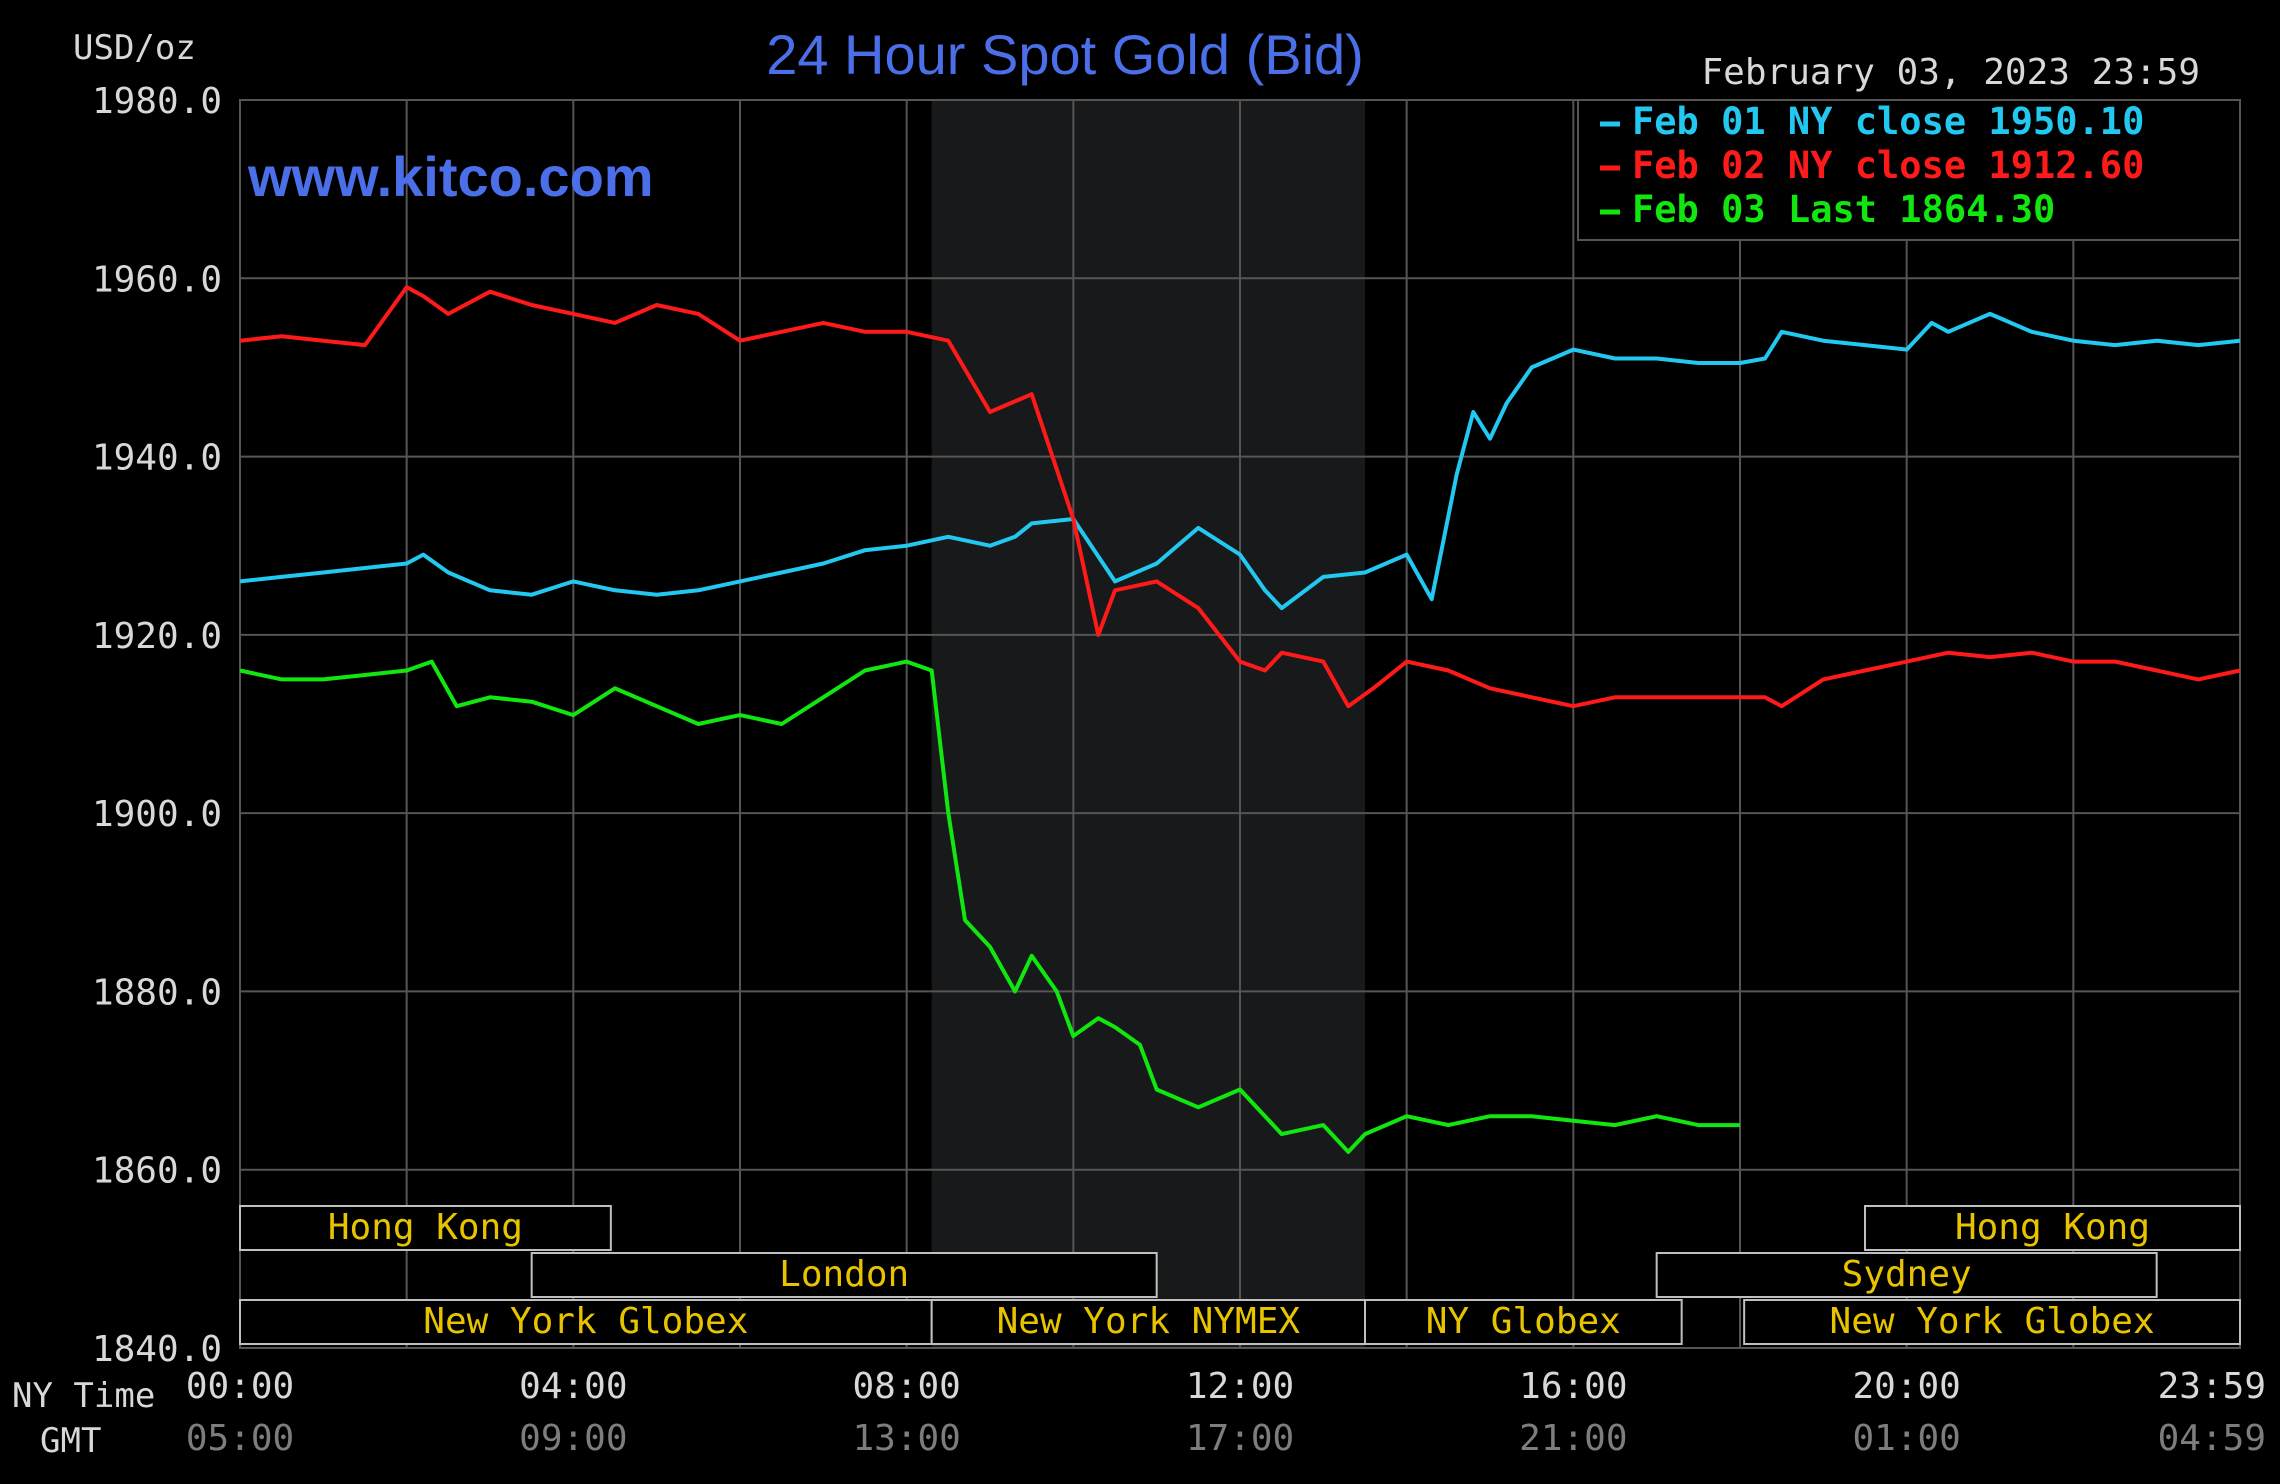 The width and height of the screenshot is (2280, 1484). What do you see at coordinates (157, 279) in the screenshot?
I see `y-tick-label: 1960.0` at bounding box center [157, 279].